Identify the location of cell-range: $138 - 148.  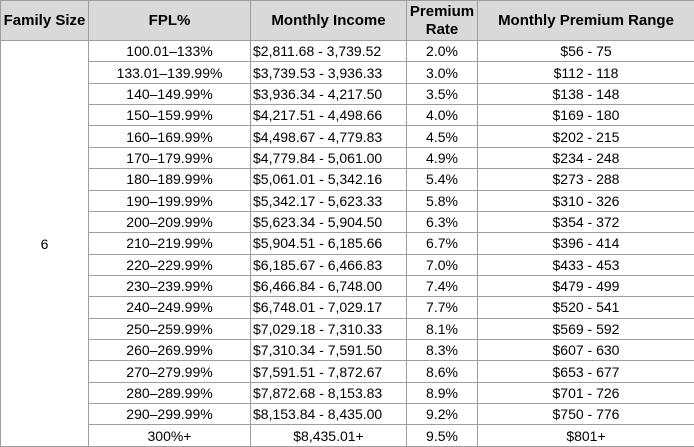
(585, 94).